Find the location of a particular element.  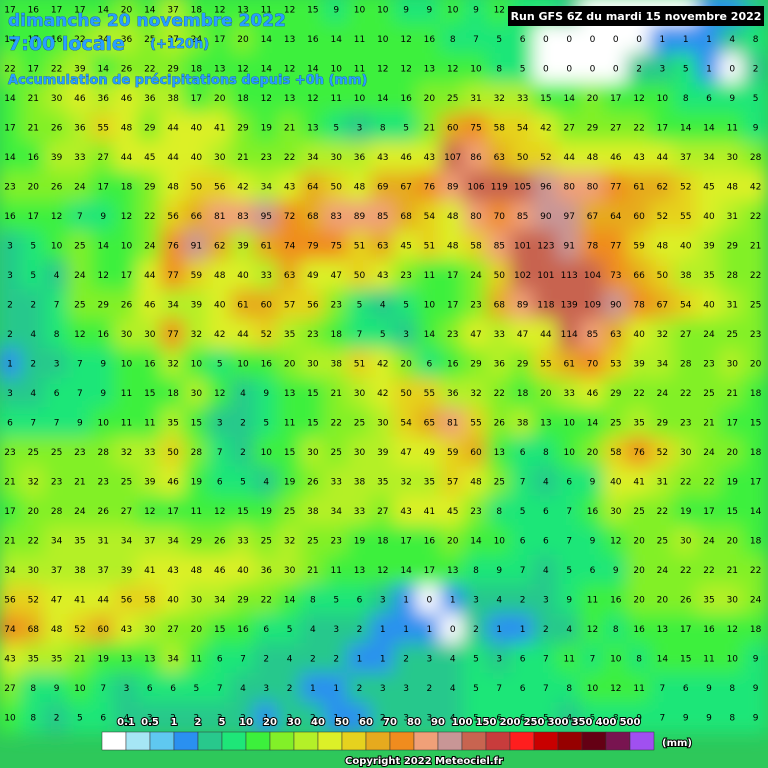

grid-value: 42 is located at coordinates (219, 335).